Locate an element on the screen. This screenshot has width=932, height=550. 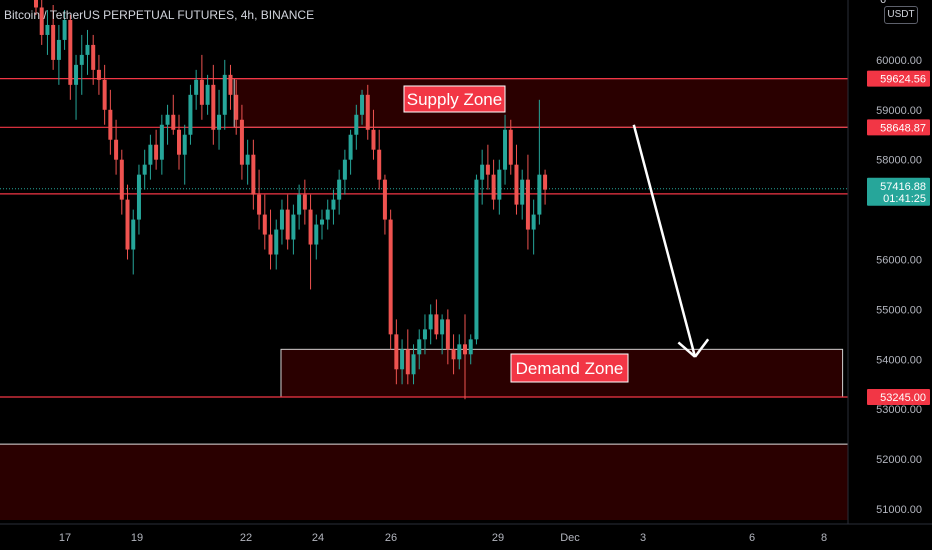
currency-badge: USDT is located at coordinates (901, 15).